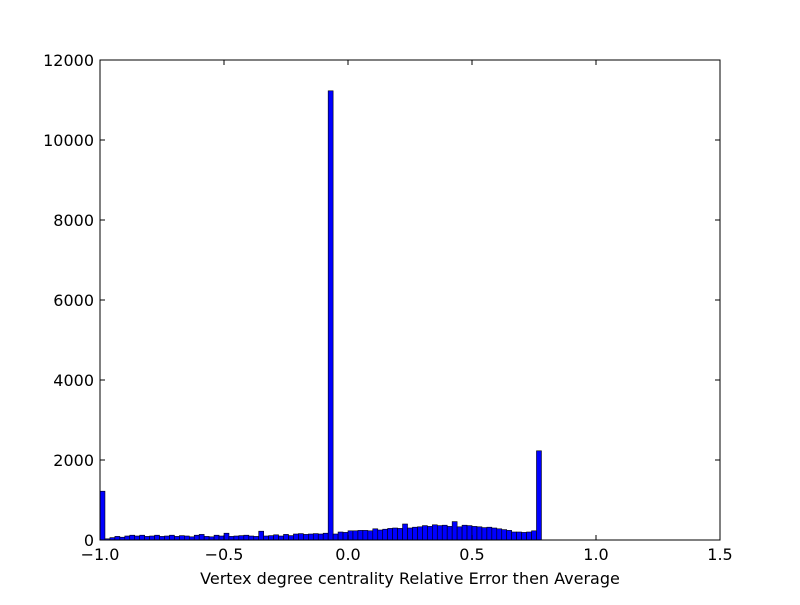  Describe the element at coordinates (68, 140) in the screenshot. I see `y-tick-label: 10000` at that location.